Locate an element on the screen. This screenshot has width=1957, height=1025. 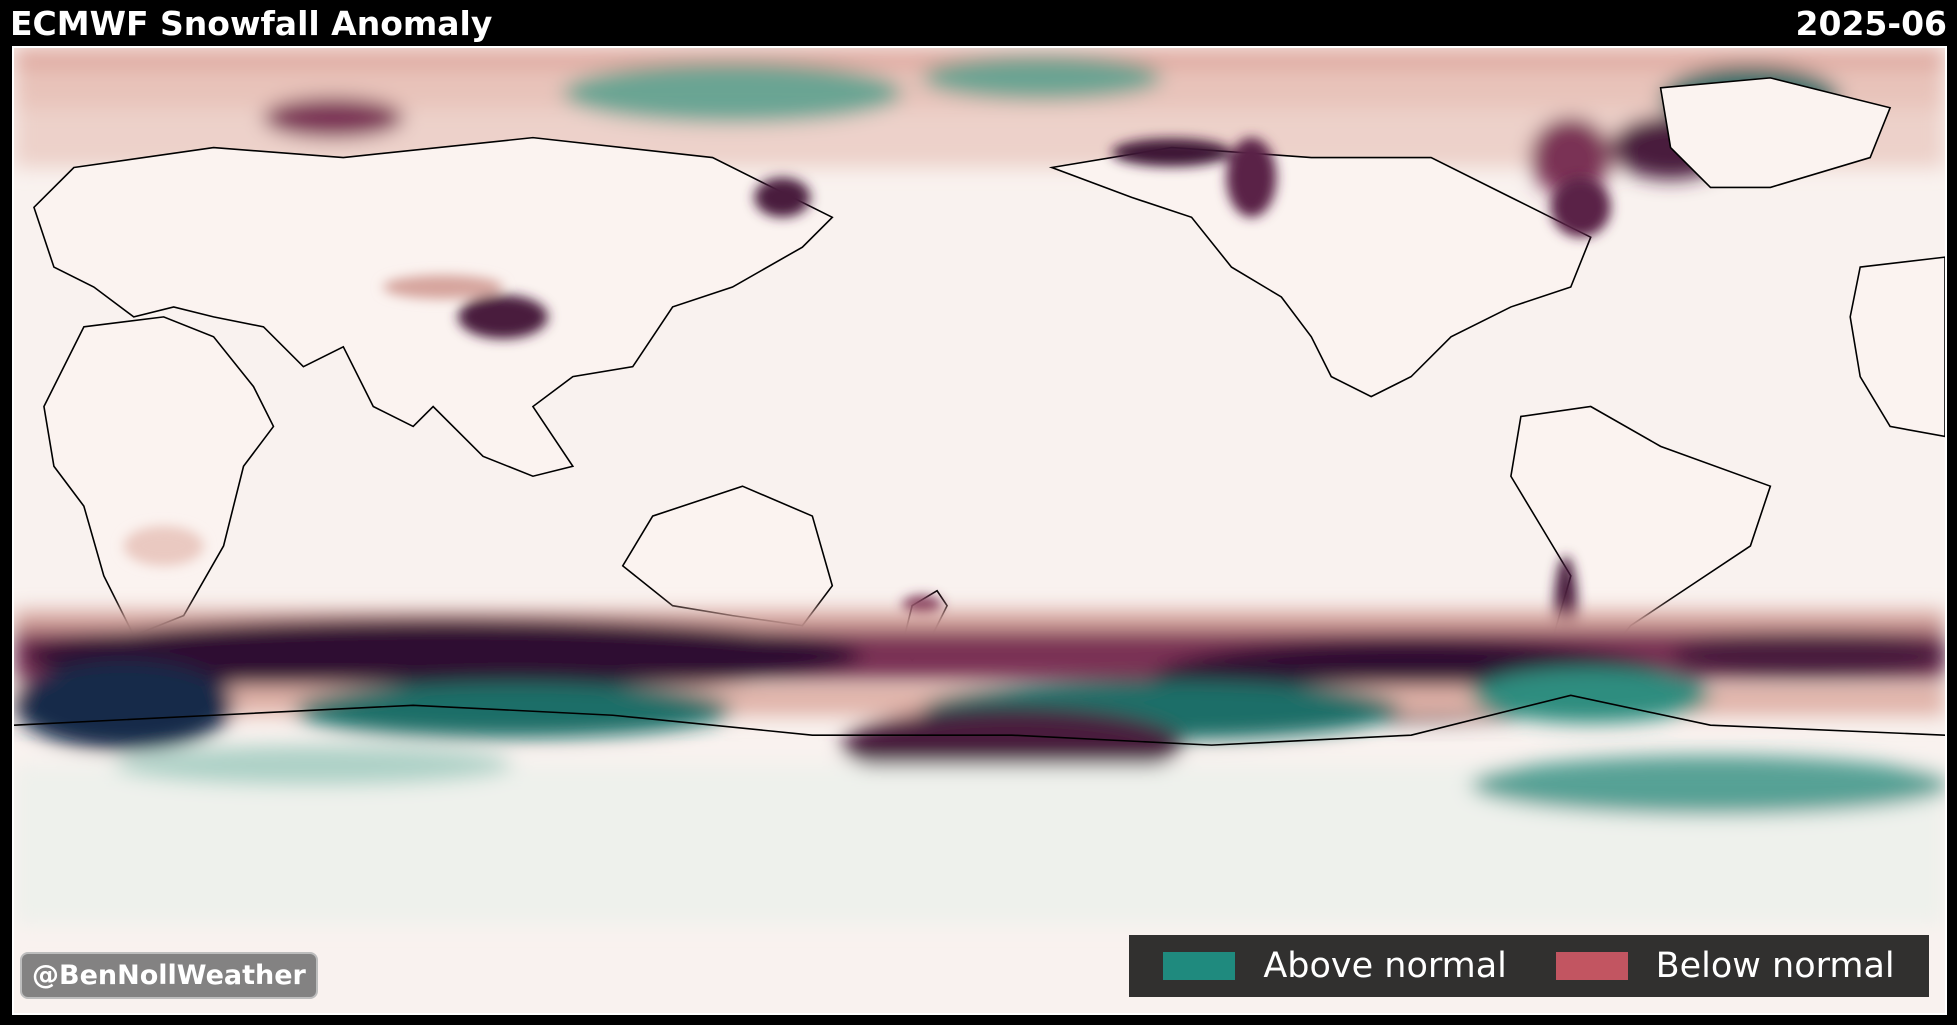
below-normal-label: Below normal is located at coordinates (1775, 966).